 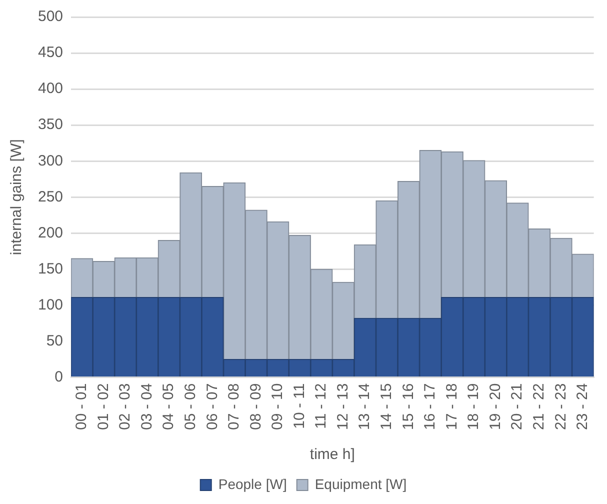 I want to click on x-tick-label: 09 - 10, so click(x=277, y=406).